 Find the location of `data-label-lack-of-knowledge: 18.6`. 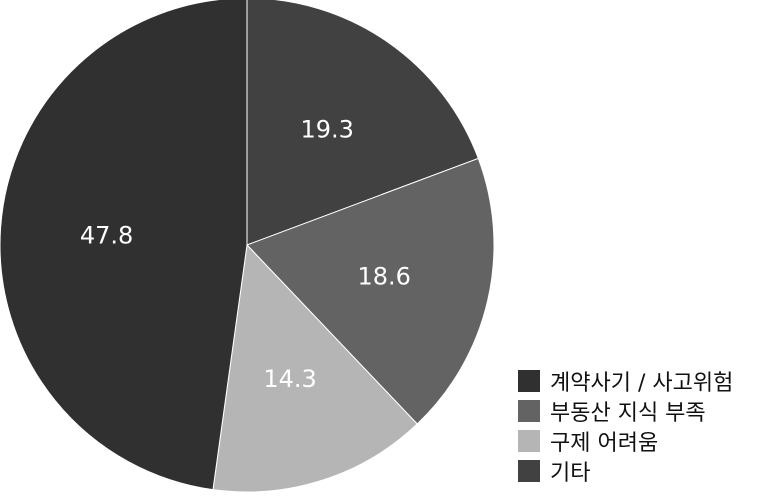

data-label-lack-of-knowledge: 18.6 is located at coordinates (383, 277).